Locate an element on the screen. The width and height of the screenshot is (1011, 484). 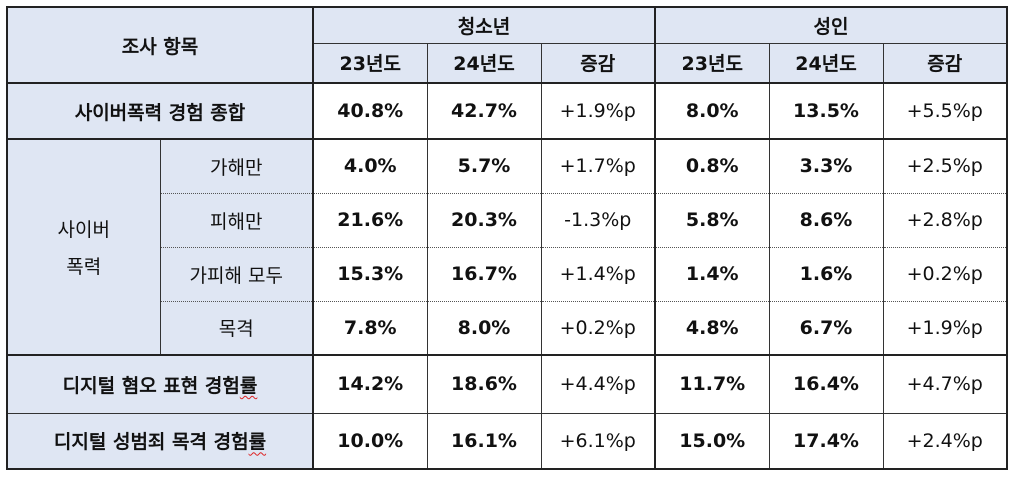
cell-cyber1-adult-change: +2.8%p is located at coordinates (945, 220).